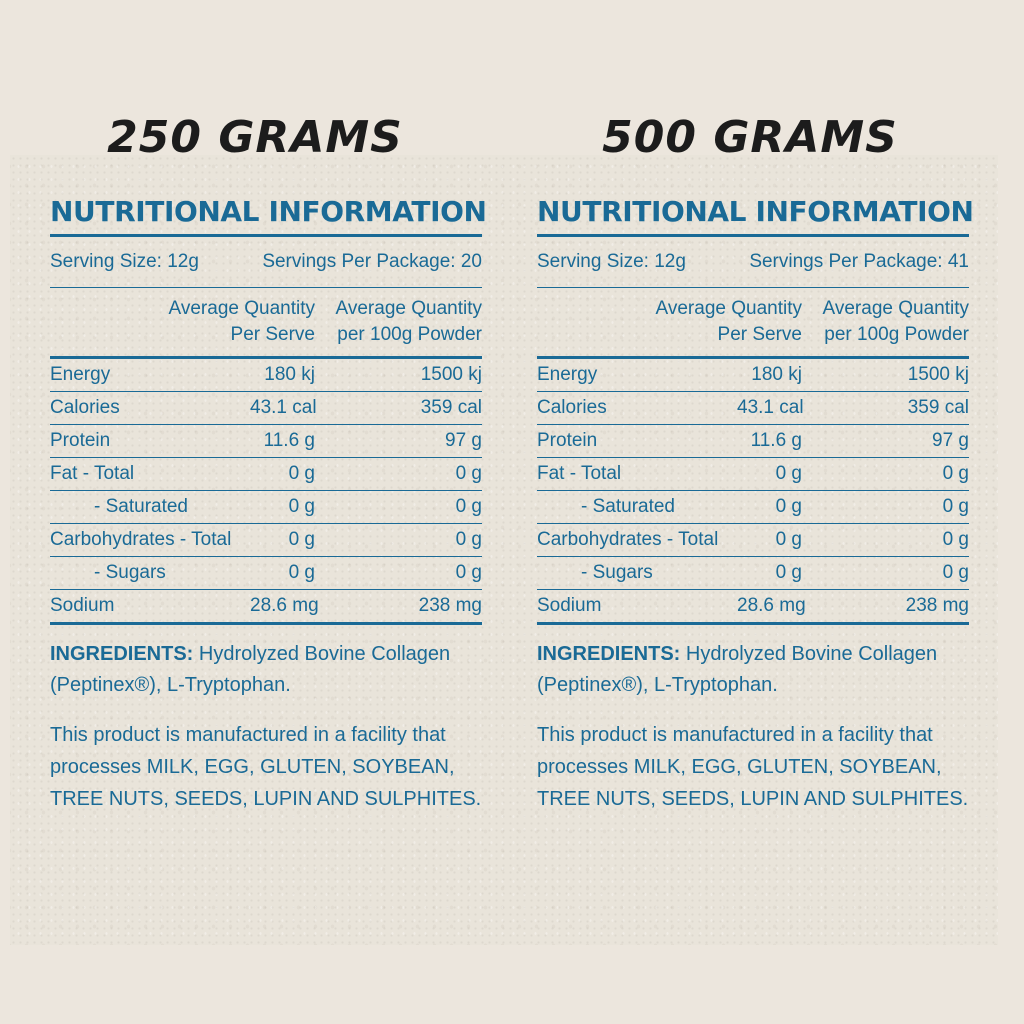  What do you see at coordinates (255, 137) in the screenshot?
I see `heading-250-grams: 250 GRAMS` at bounding box center [255, 137].